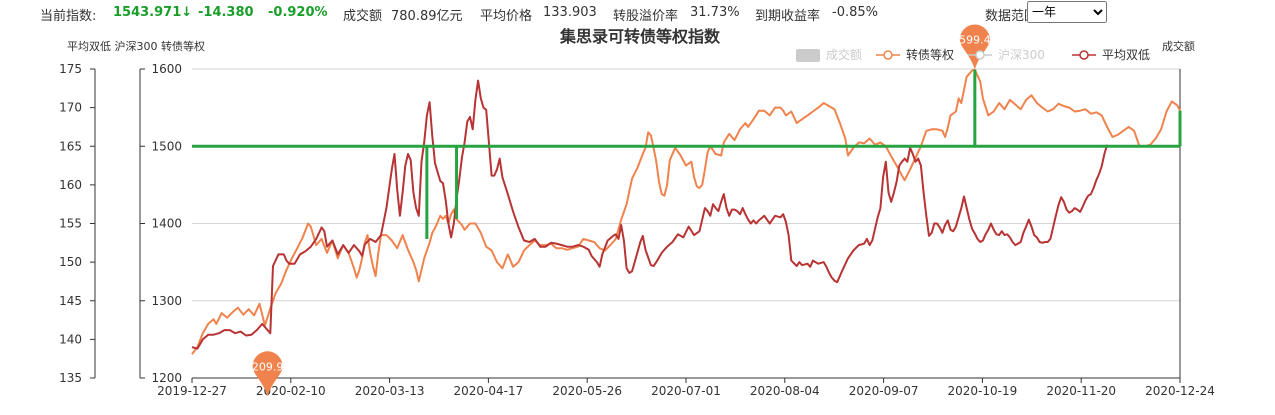 The width and height of the screenshot is (1275, 415). What do you see at coordinates (489, 391) in the screenshot?
I see `x-tick-label: 2020-04-17` at bounding box center [489, 391].